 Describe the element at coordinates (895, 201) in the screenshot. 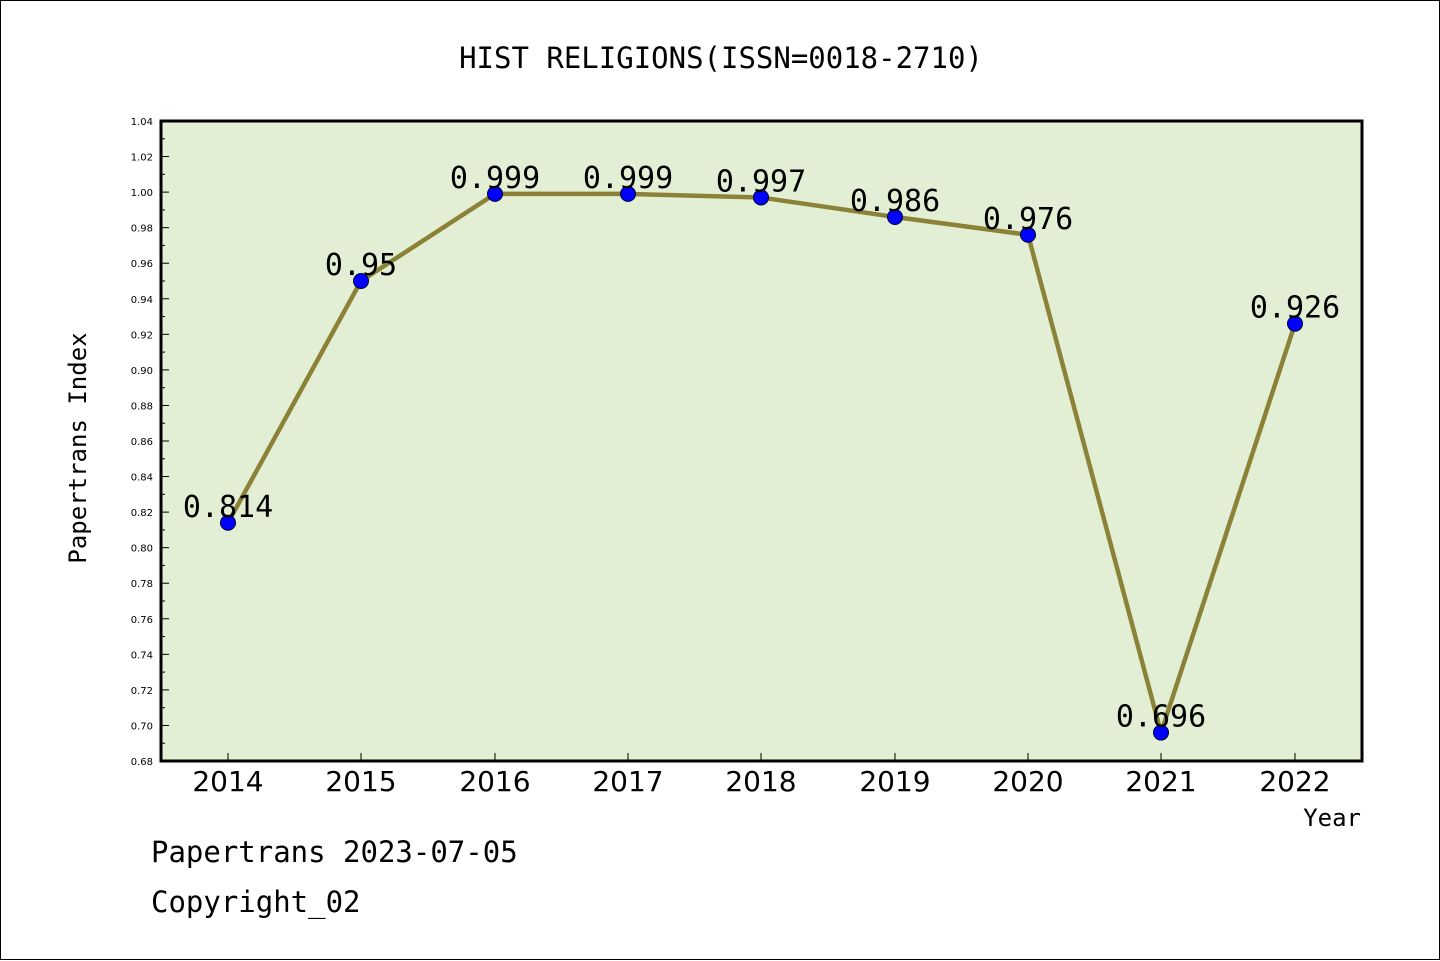

I see `data-label: 0.986` at that location.